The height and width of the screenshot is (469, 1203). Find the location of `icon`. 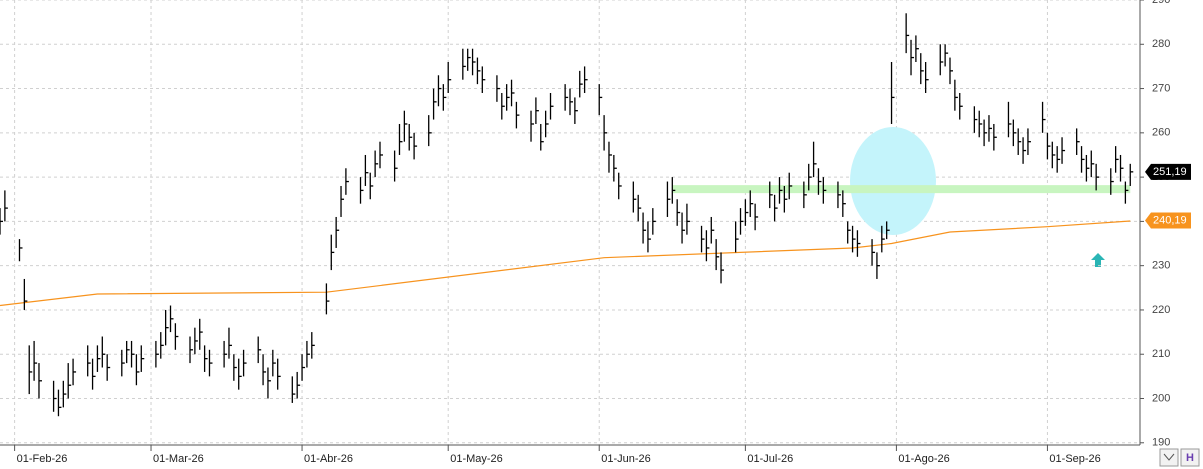

icon is located at coordinates (1169, 457).